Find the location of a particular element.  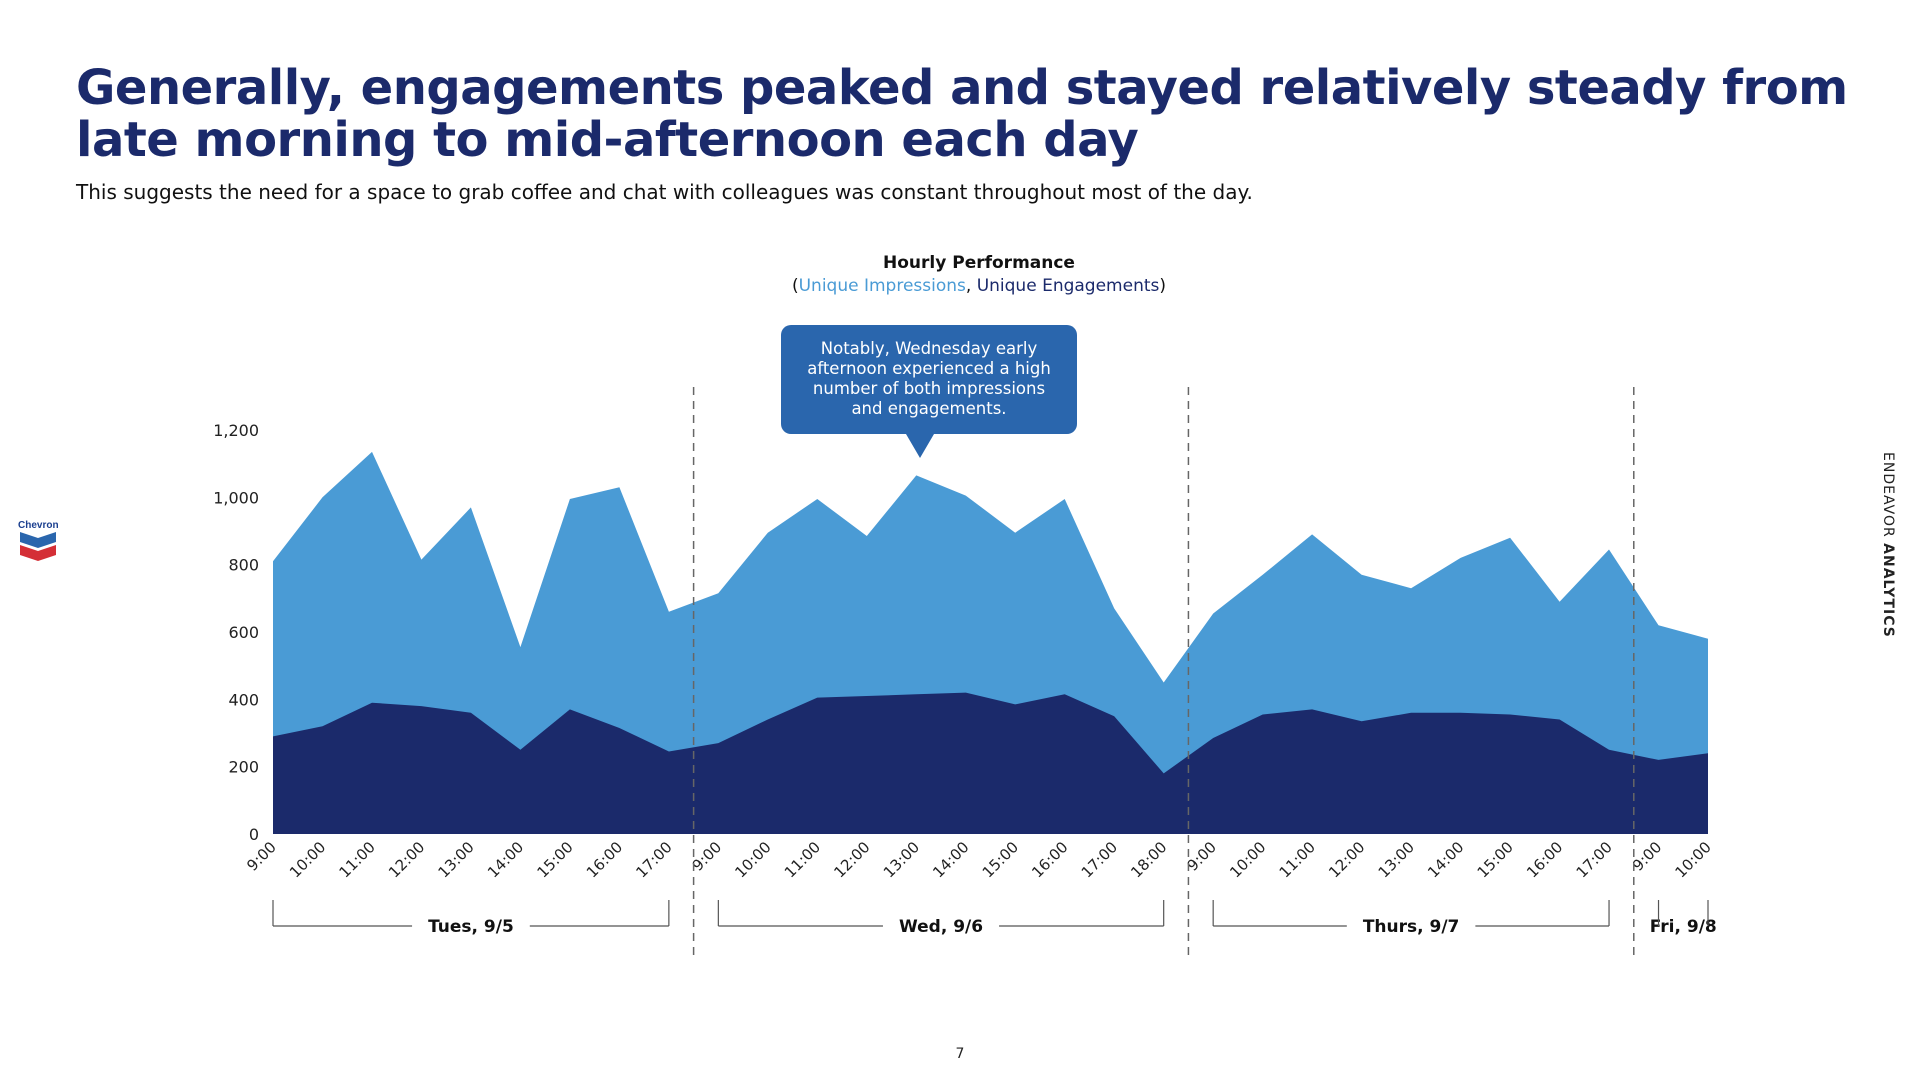

endeavor-analytics-brand: ENDEAVOR ANALYTICS is located at coordinates (1888, 545).